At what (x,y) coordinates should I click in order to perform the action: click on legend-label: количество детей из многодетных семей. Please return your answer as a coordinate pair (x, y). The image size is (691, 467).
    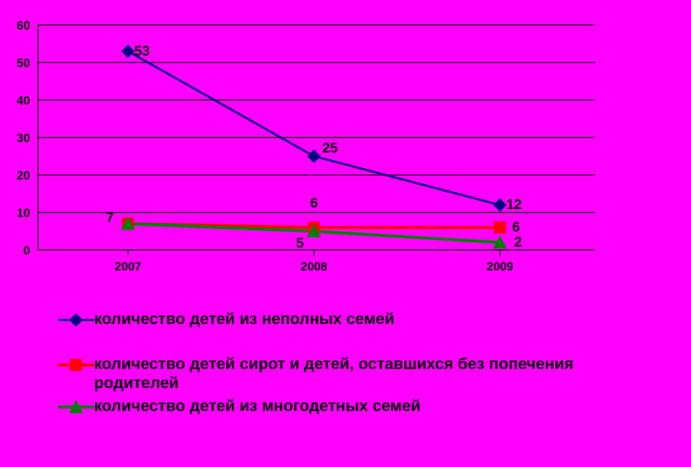
    Looking at the image, I should click on (257, 406).